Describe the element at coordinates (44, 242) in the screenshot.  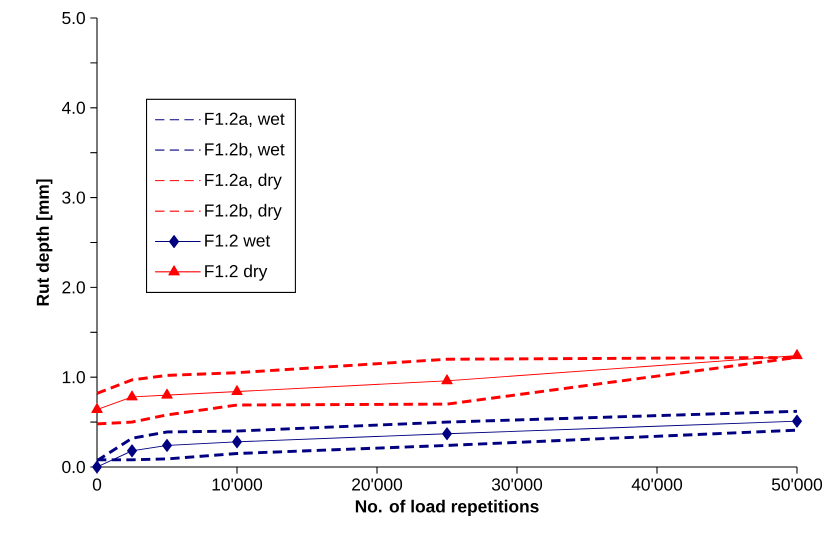
I see `y-axis-title: Rut depth [mm]` at that location.